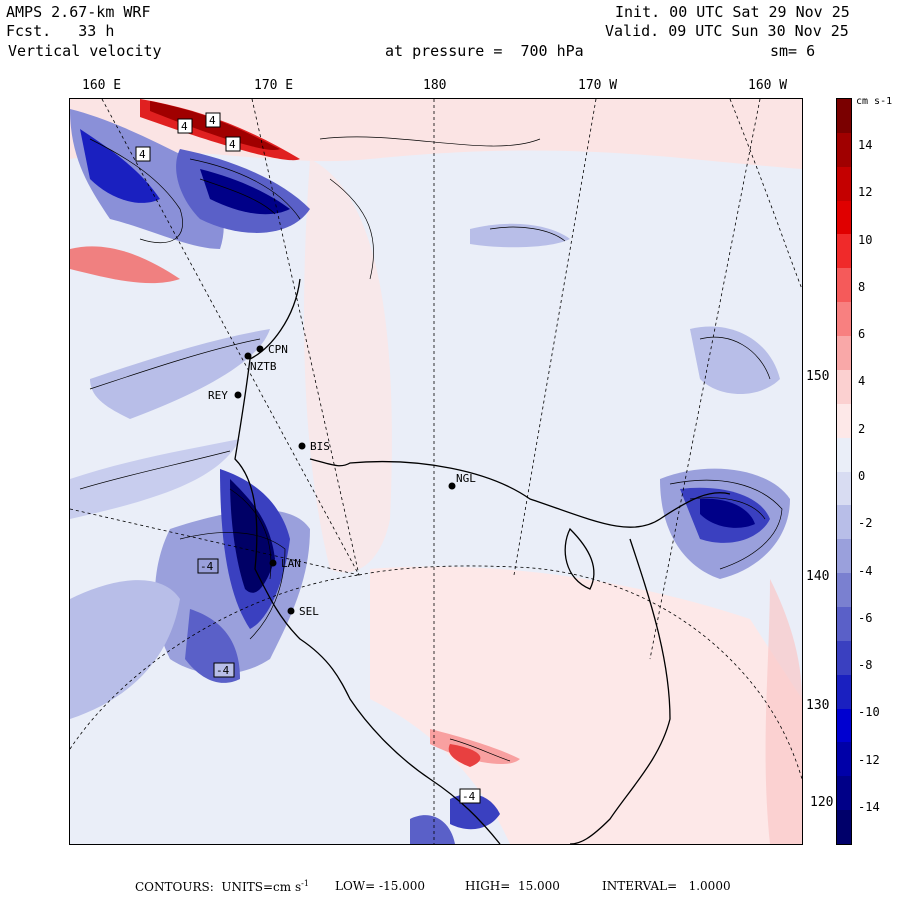 The height and width of the screenshot is (900, 900). What do you see at coordinates (865, 523) in the screenshot?
I see `colorbar-tick-label: -2` at bounding box center [865, 523].